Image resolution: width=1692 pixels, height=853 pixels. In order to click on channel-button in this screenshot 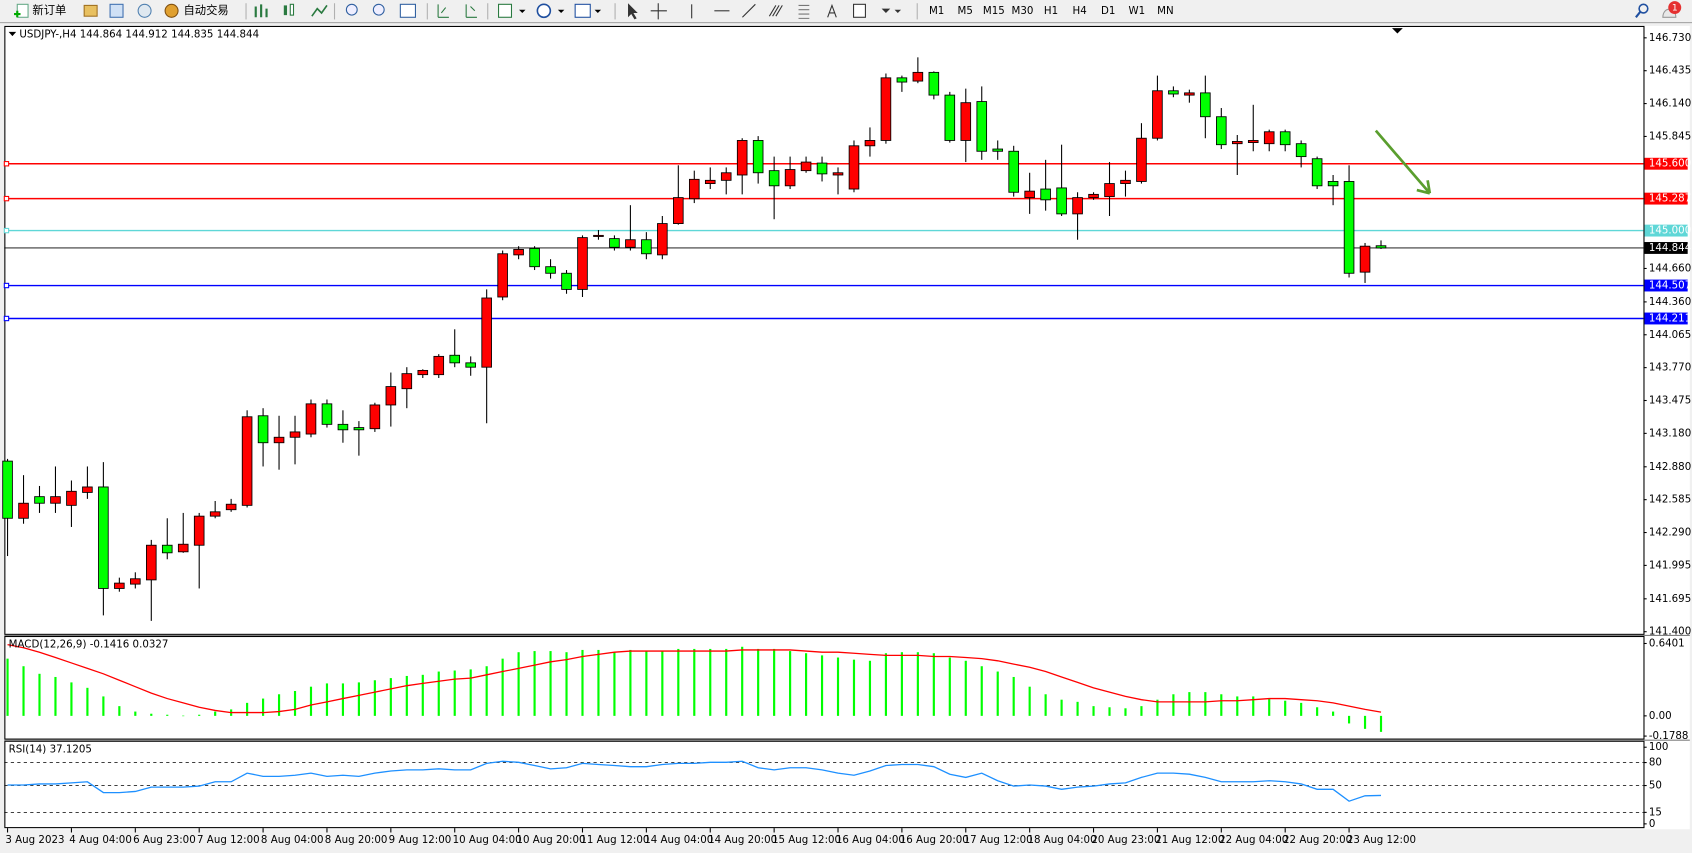, I will do `click(775, 11)`.